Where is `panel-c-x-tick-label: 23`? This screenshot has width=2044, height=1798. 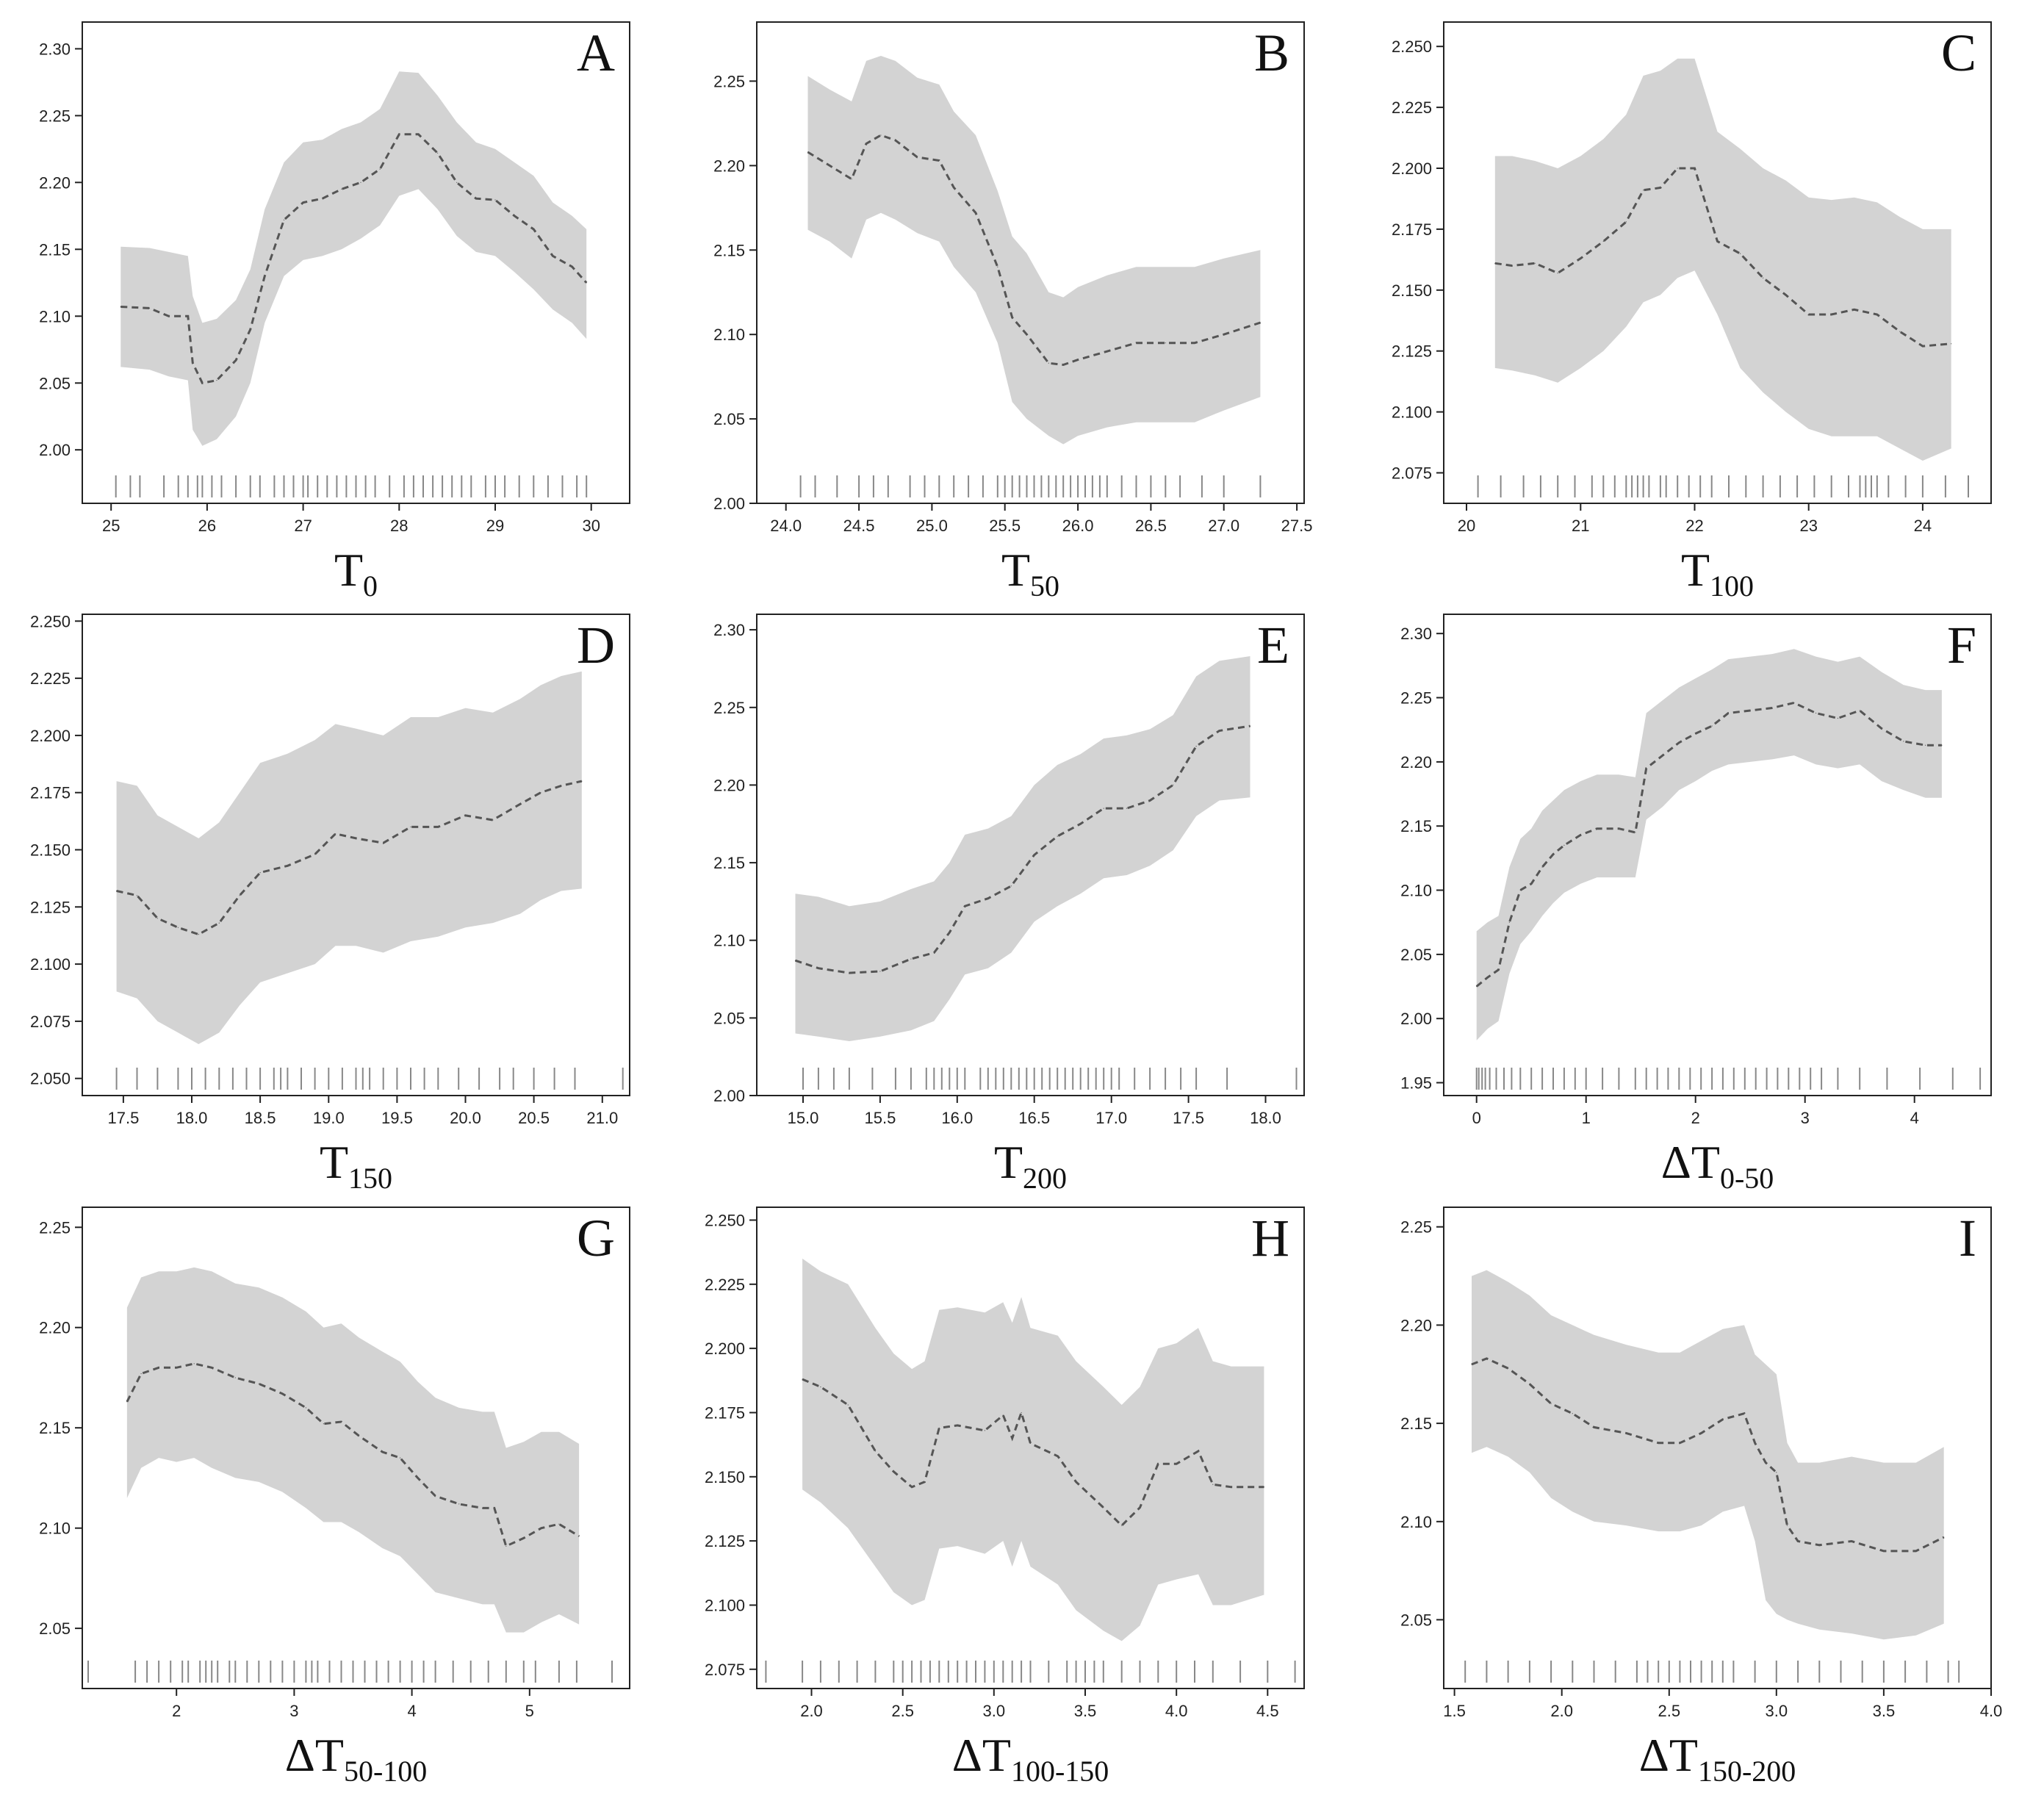
panel-c-x-tick-label: 23 is located at coordinates (1808, 526).